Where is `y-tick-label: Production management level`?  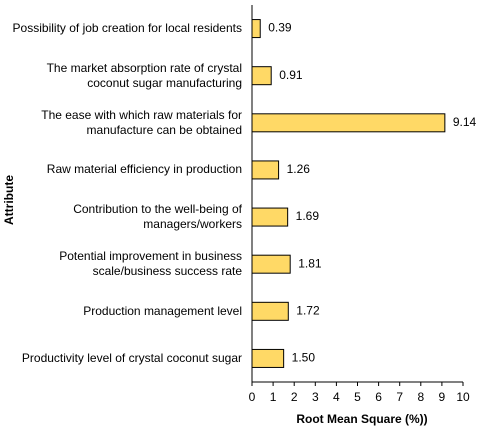
y-tick-label: Production management level is located at coordinates (162, 310).